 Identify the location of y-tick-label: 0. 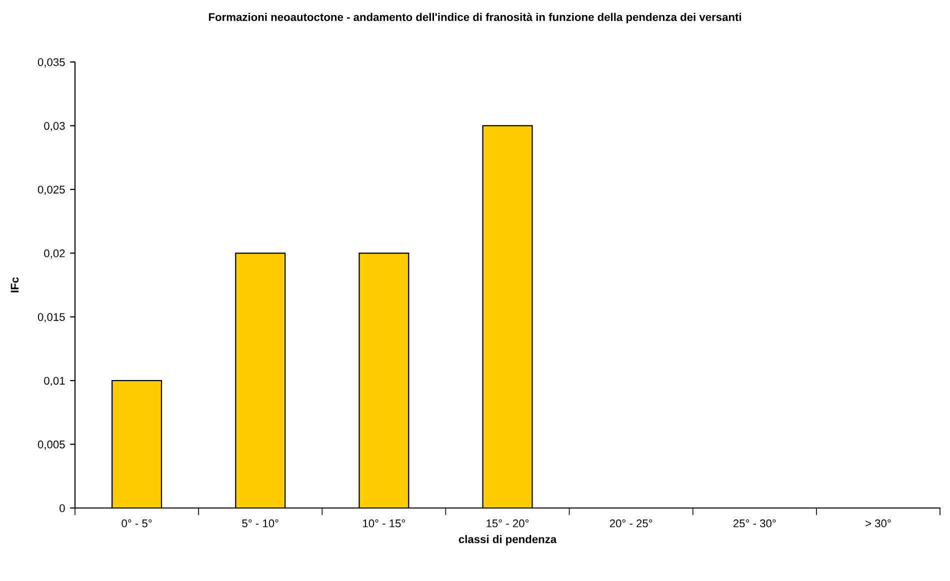
(62, 508).